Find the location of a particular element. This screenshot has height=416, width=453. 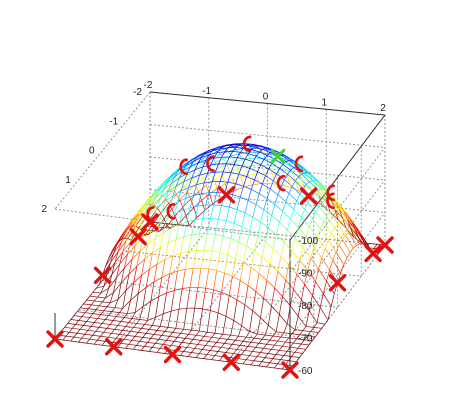

sample-x-marker is located at coordinates (373, 253).